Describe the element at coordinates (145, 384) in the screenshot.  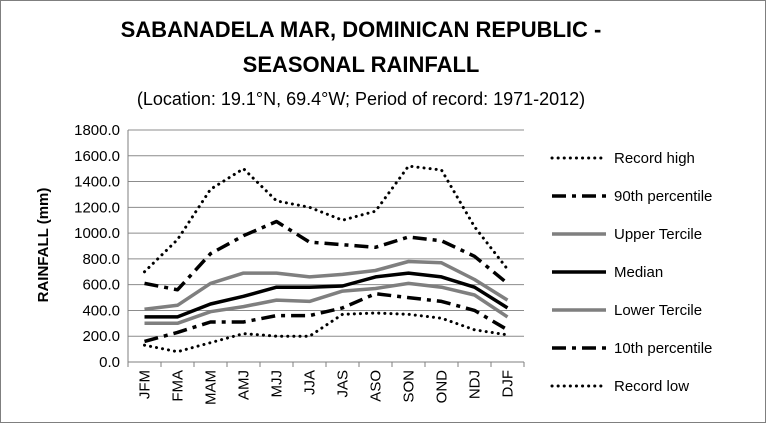
I see `x-tick-label: JFM` at that location.